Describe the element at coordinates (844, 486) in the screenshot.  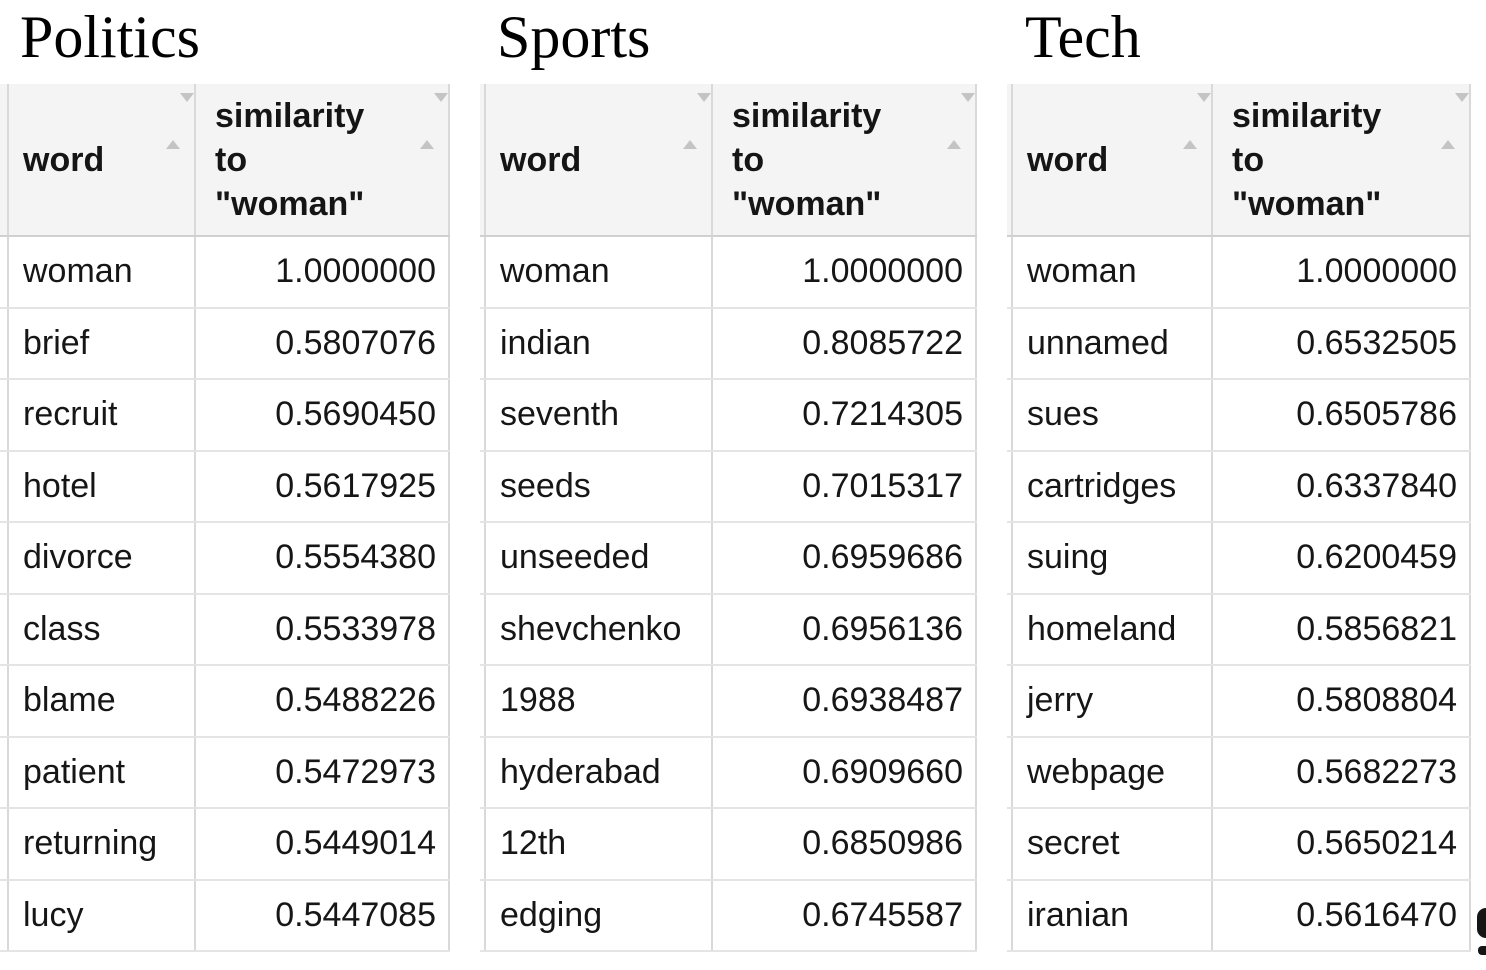
I see `similarity-cell: 0.7015317` at that location.